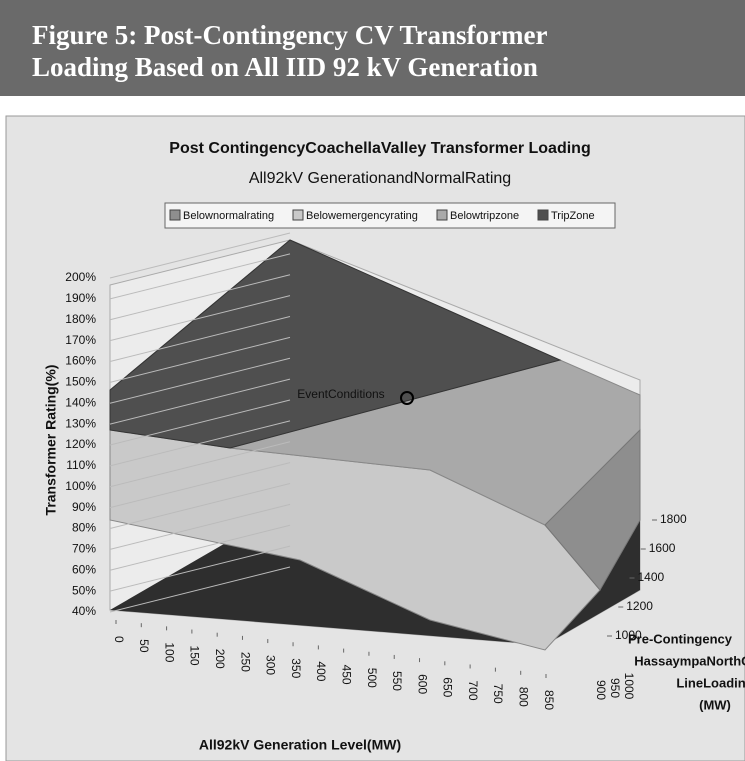 This screenshot has width=745, height=761. What do you see at coordinates (84, 549) in the screenshot?
I see `y-tick-label: 70%` at bounding box center [84, 549].